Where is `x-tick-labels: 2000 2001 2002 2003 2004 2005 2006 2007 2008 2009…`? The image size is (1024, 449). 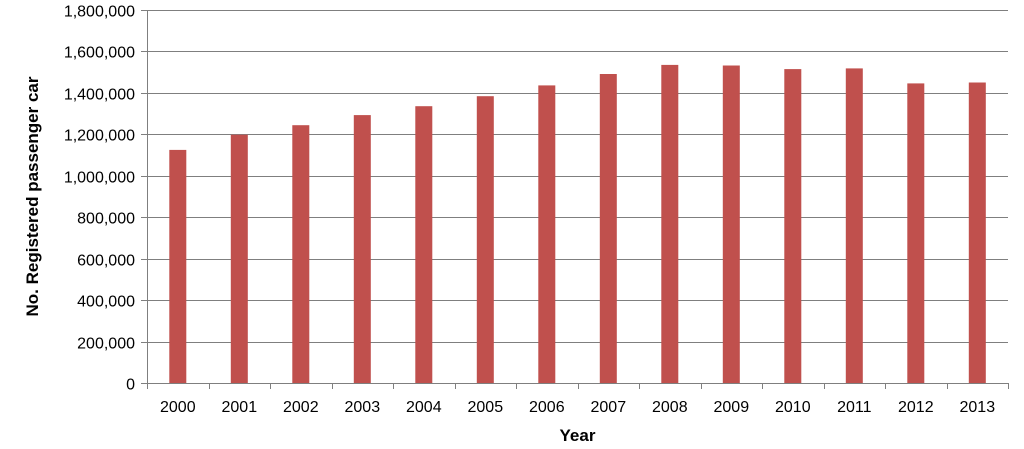
x-tick-labels: 2000 2001 2002 2003 2004 2005 2006 2007 2008 2009… is located at coordinates (577, 407).